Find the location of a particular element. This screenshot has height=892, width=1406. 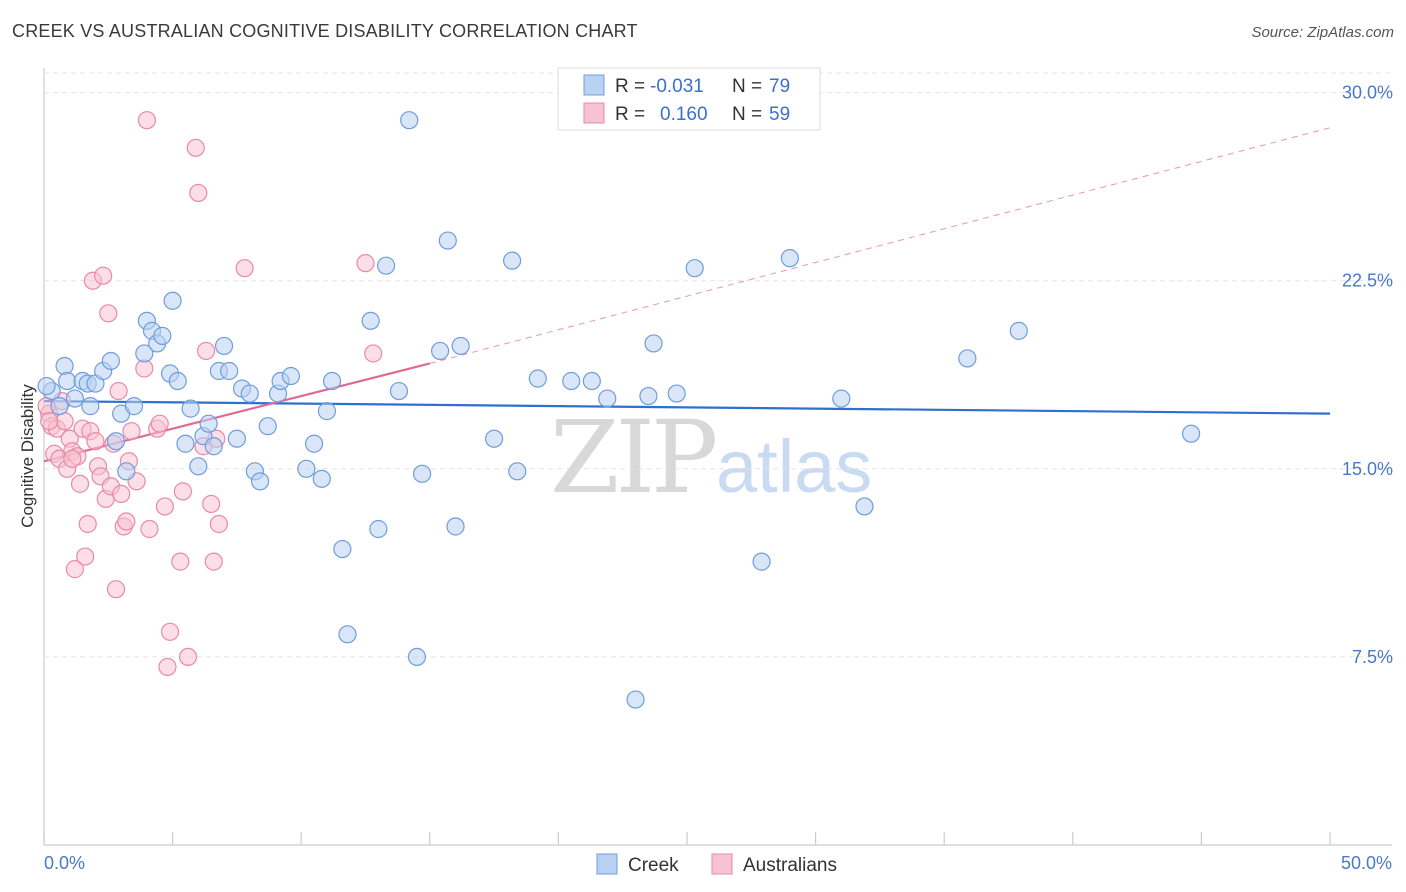

legend-aus-n-value: 59 is located at coordinates (779, 114).